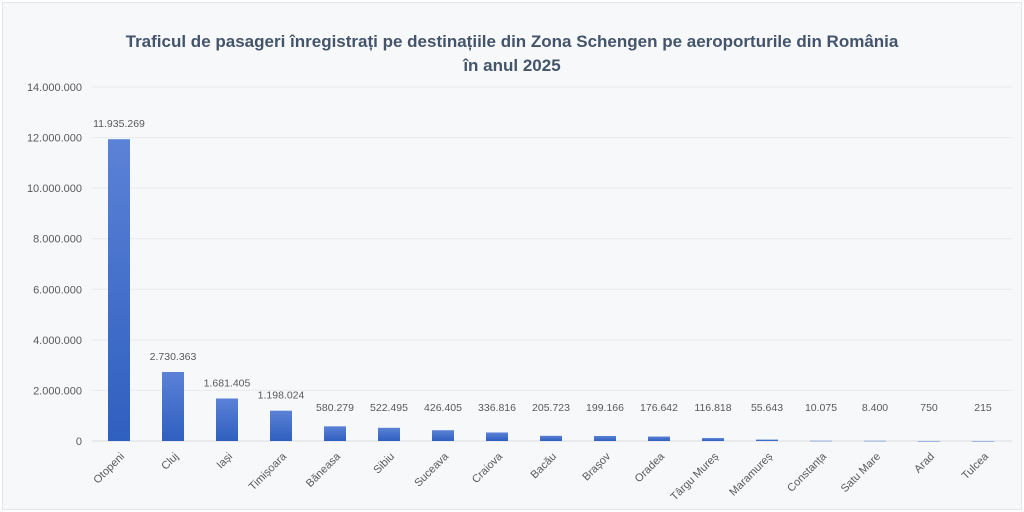  I want to click on data-label: 522.495, so click(389, 408).